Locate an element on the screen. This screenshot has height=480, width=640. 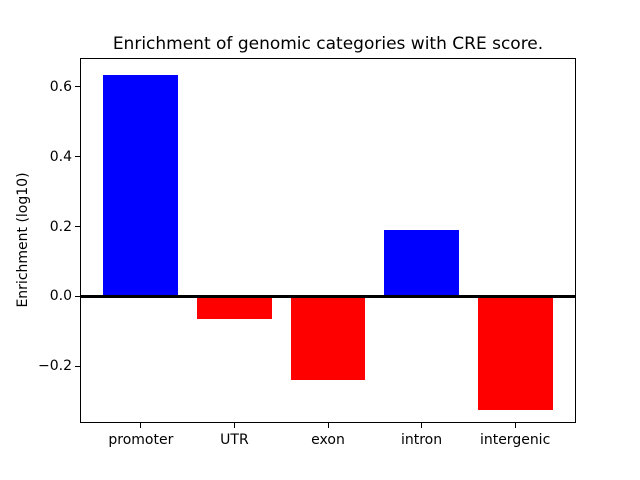
bar-promoter is located at coordinates (141, 185).